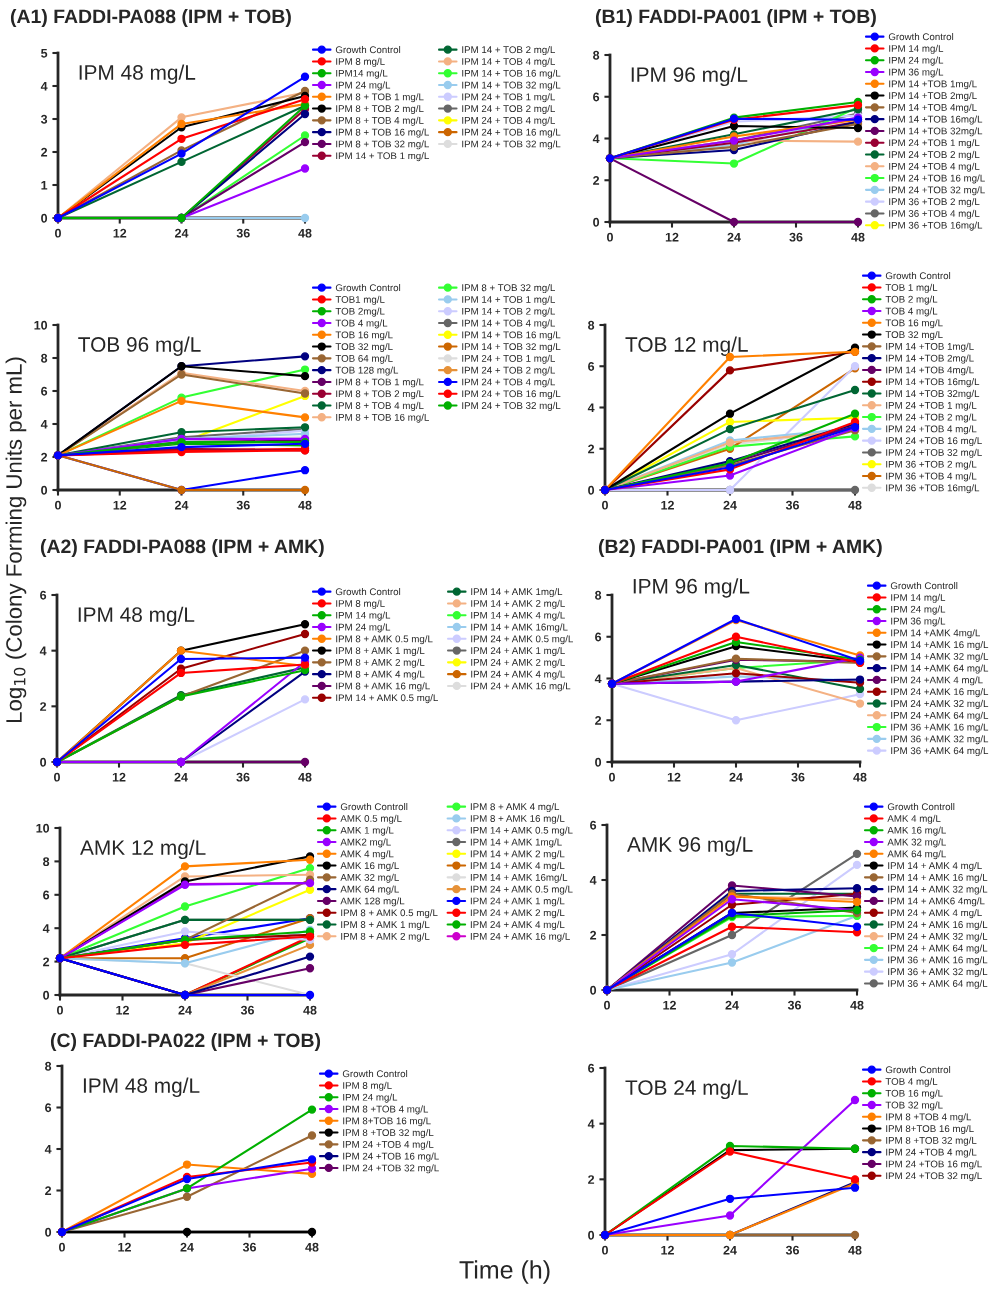 The image size is (1007, 1289). I want to click on legend-label: IPM 24 + TOB 32 mg/L, so click(511, 406).